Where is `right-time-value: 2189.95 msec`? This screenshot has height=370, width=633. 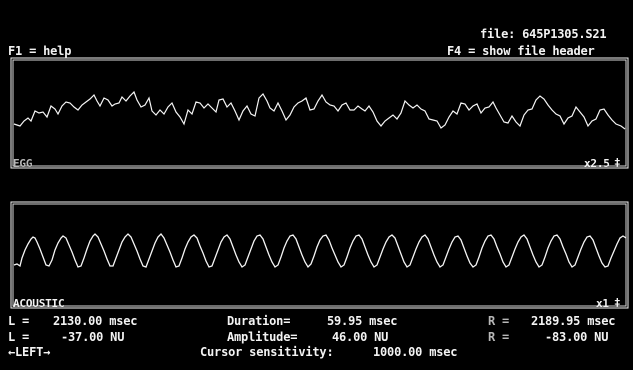
right-time-value: 2189.95 msec is located at coordinates (573, 321).